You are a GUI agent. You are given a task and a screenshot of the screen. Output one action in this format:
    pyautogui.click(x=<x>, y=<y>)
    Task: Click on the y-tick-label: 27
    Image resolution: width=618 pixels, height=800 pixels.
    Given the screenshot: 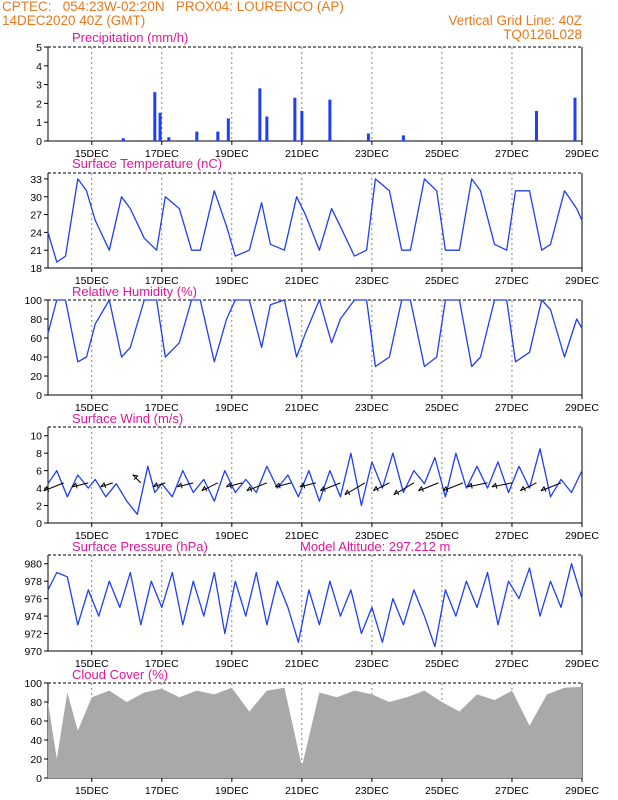 What is the action you would take?
    pyautogui.click(x=36, y=216)
    